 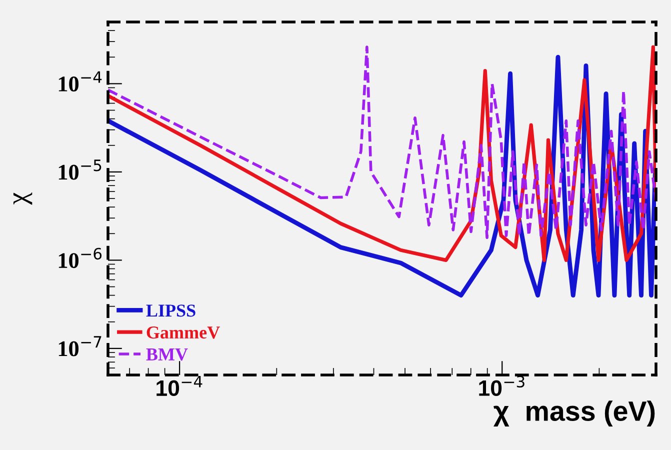 What do you see at coordinates (80, 258) in the screenshot?
I see `y-tick-label: 10$^{−6}$` at bounding box center [80, 258].